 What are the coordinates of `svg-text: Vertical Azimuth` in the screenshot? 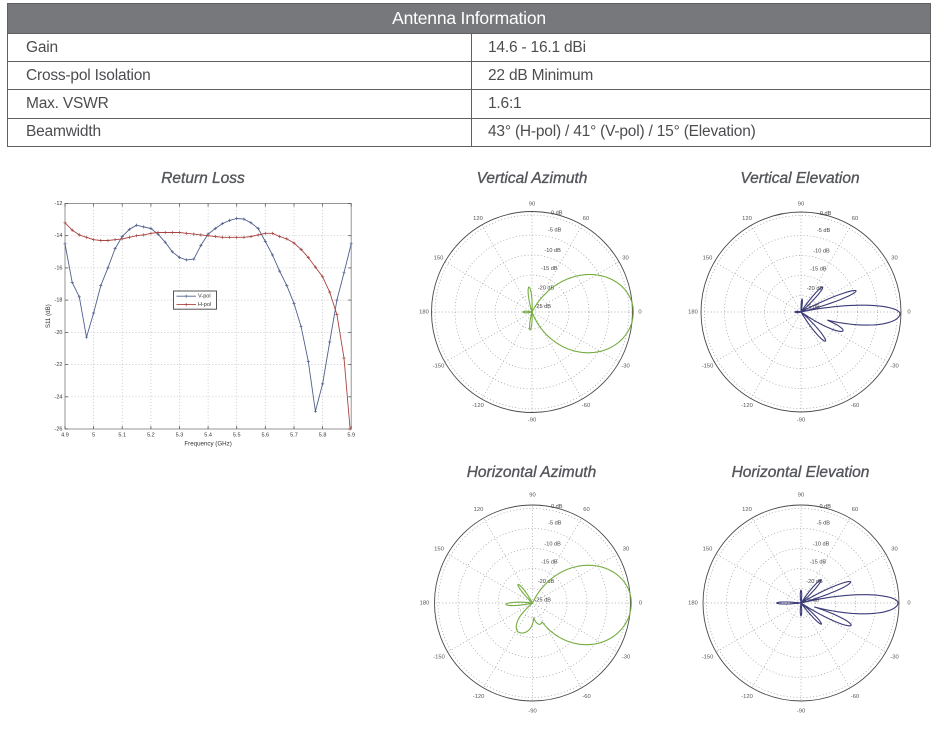 It's located at (532, 178).